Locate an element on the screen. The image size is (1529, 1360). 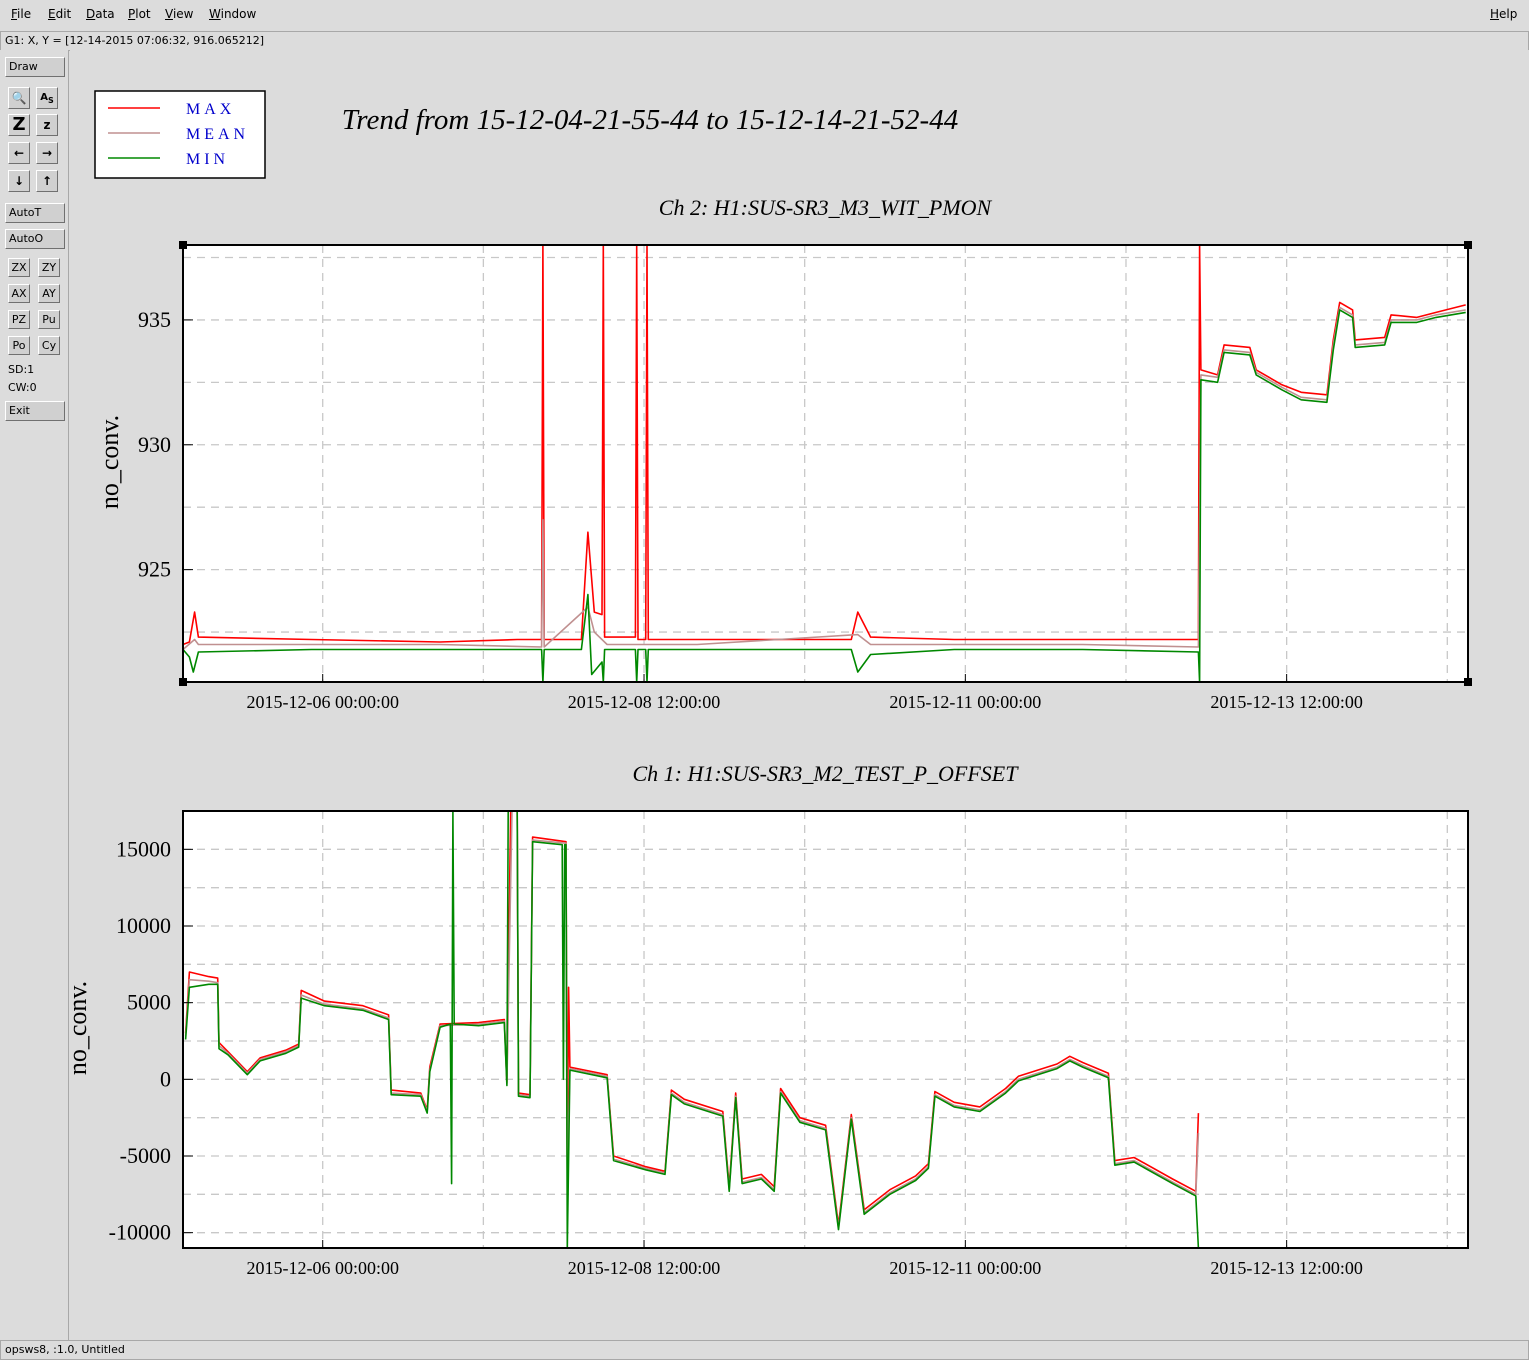
cw-label: CW:0 is located at coordinates (22, 387).